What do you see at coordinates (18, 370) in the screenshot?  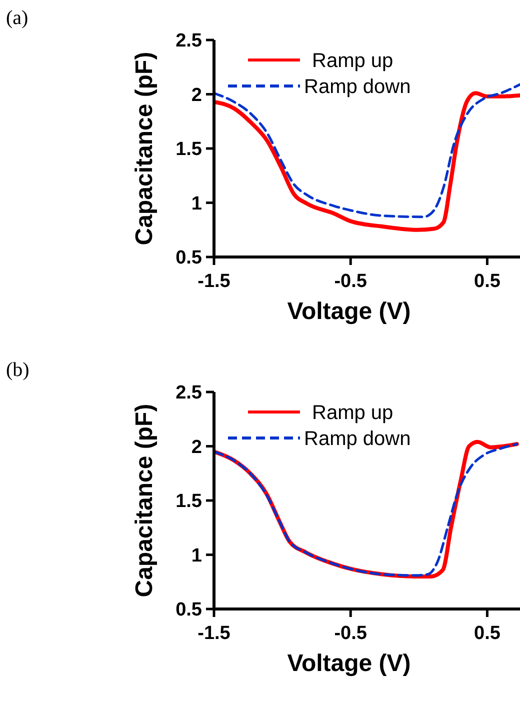 I see `text: (b)` at bounding box center [18, 370].